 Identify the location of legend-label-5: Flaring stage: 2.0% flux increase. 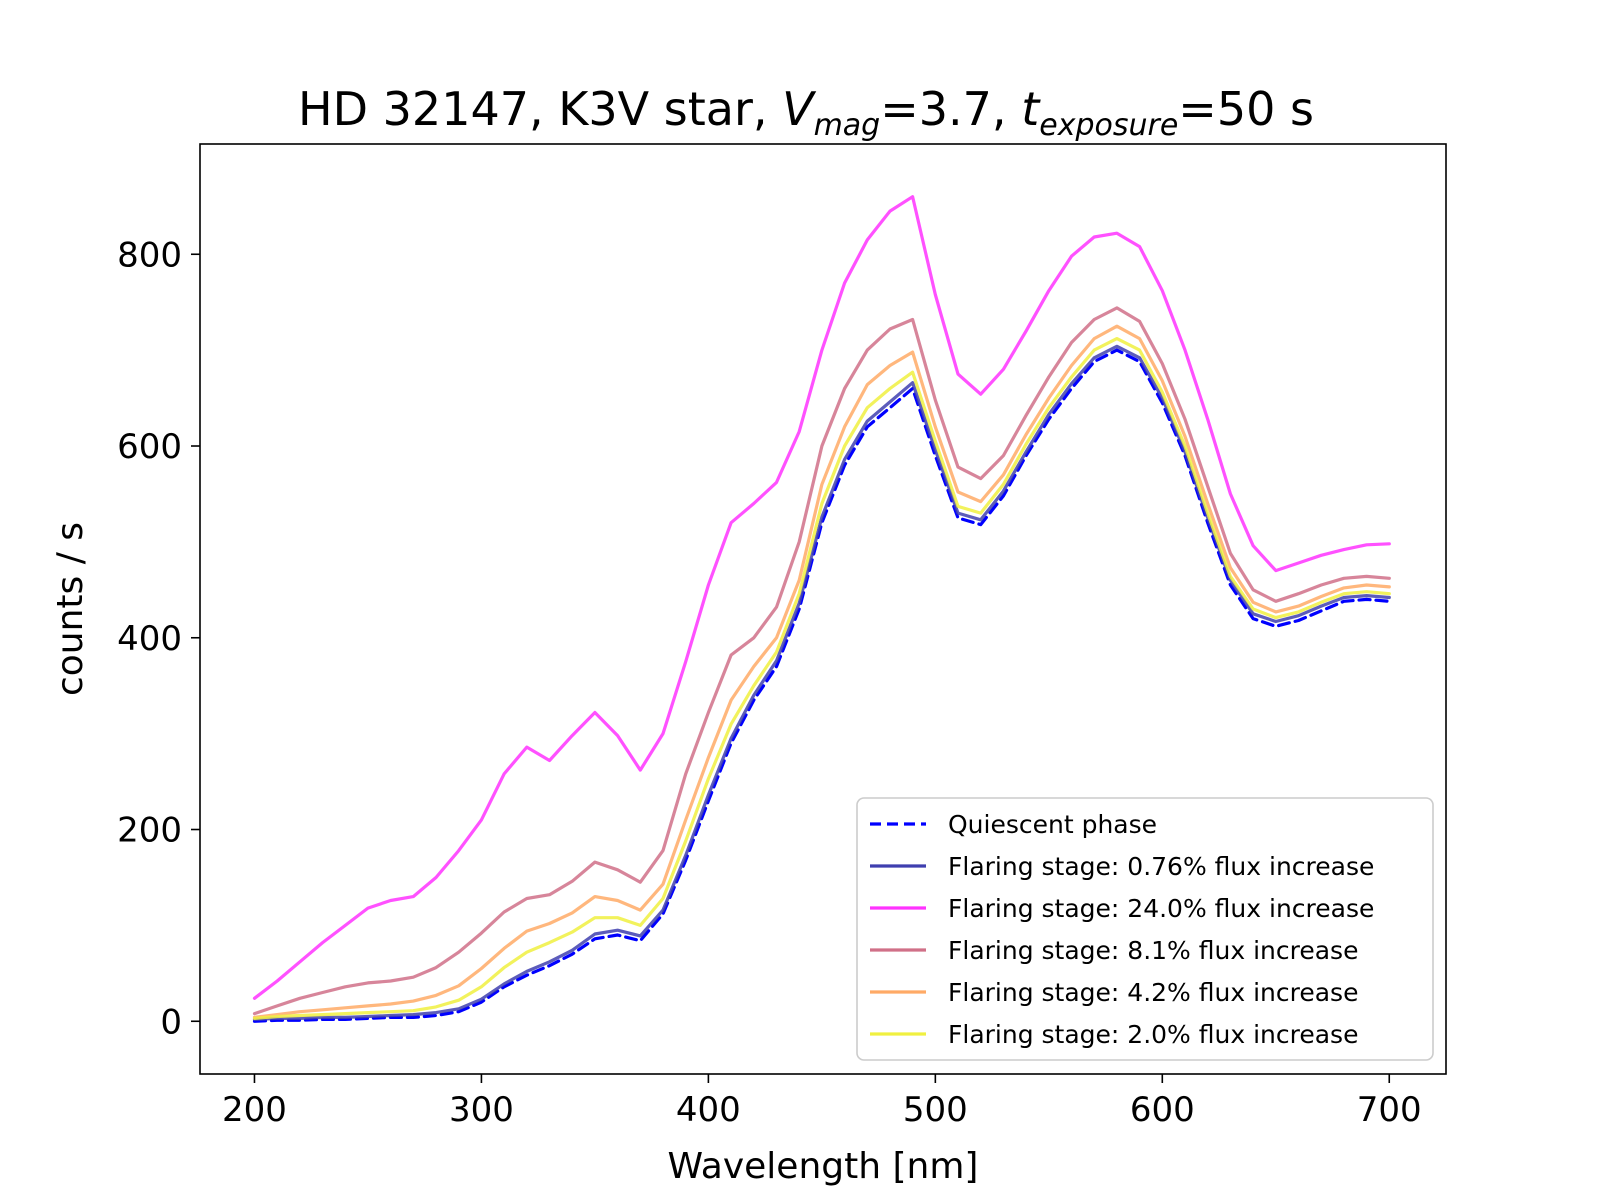
(1153, 1034).